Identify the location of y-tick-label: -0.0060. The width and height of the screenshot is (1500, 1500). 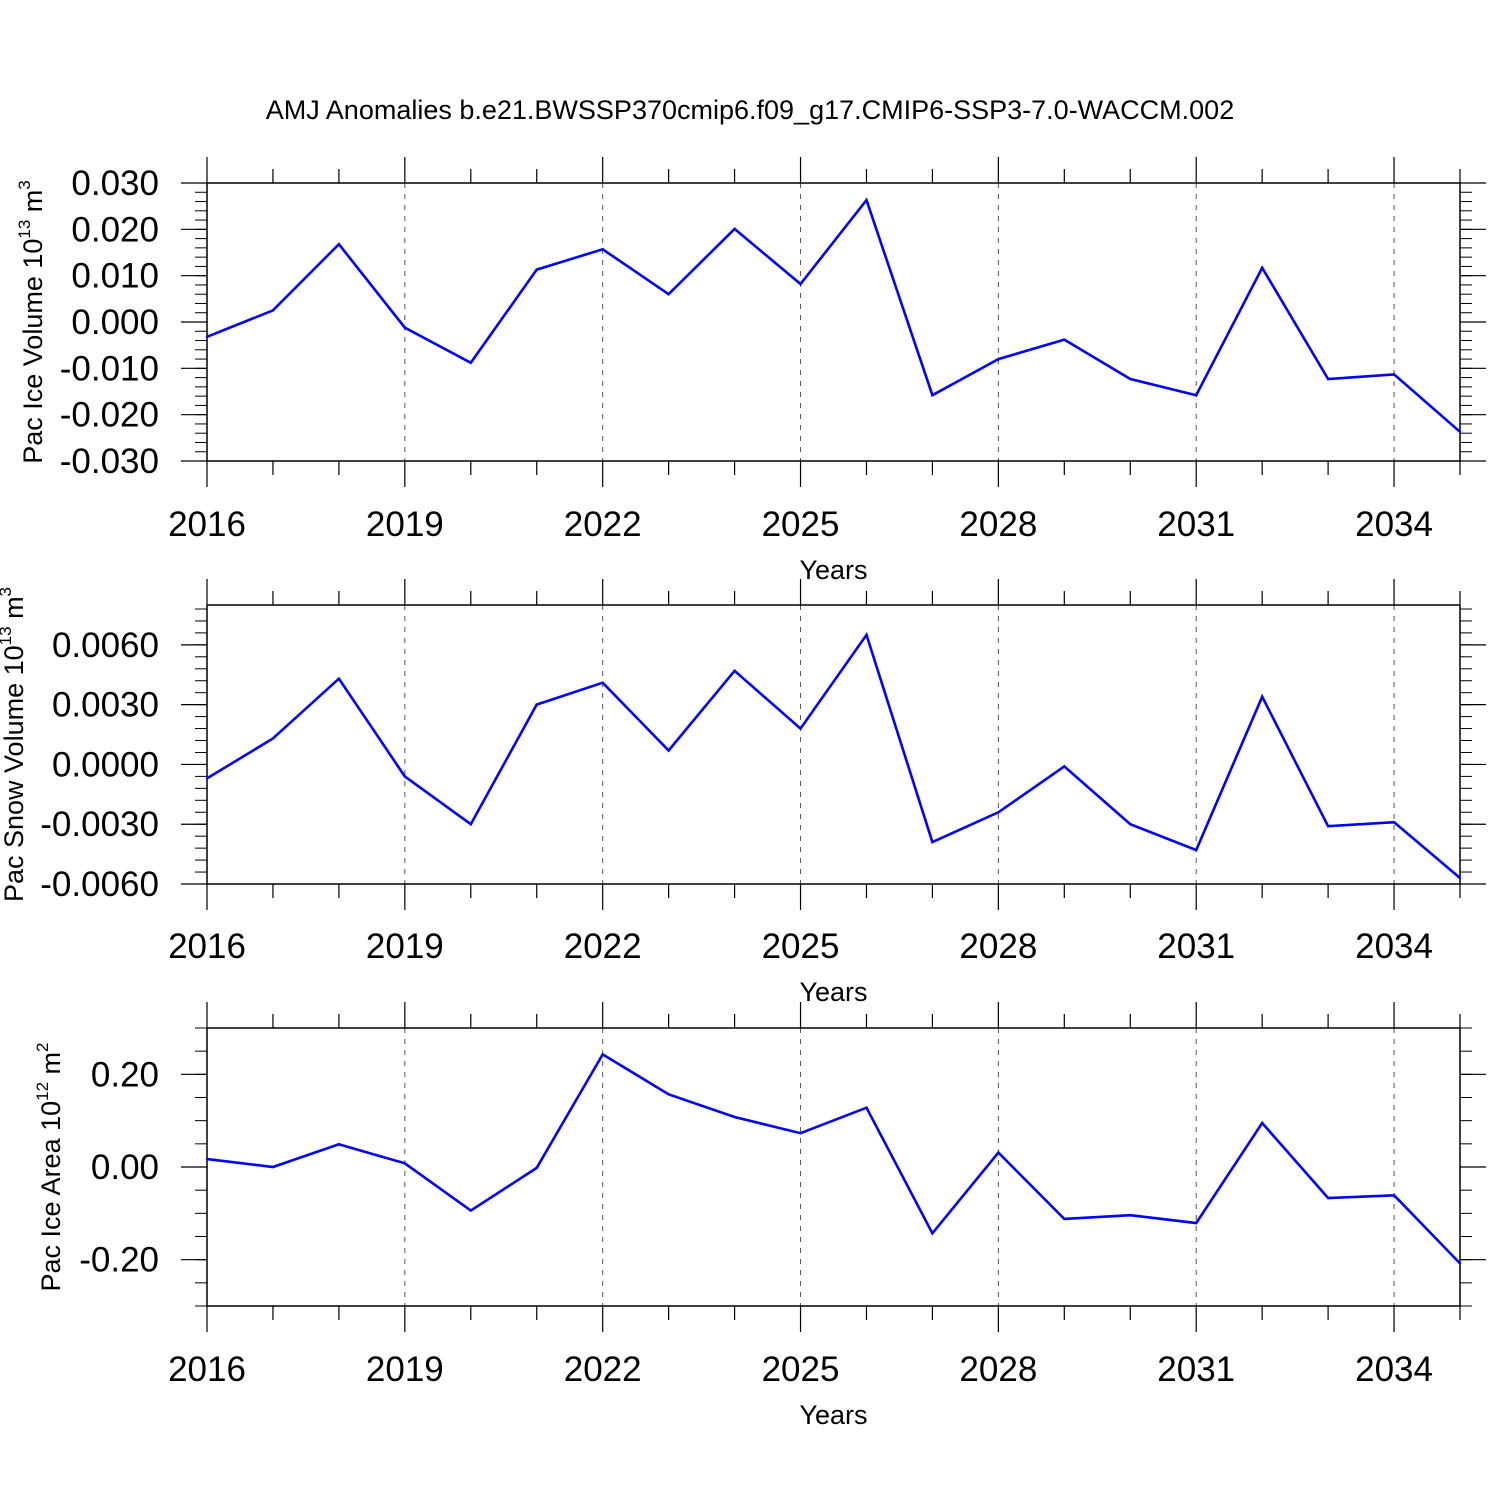
(99, 884).